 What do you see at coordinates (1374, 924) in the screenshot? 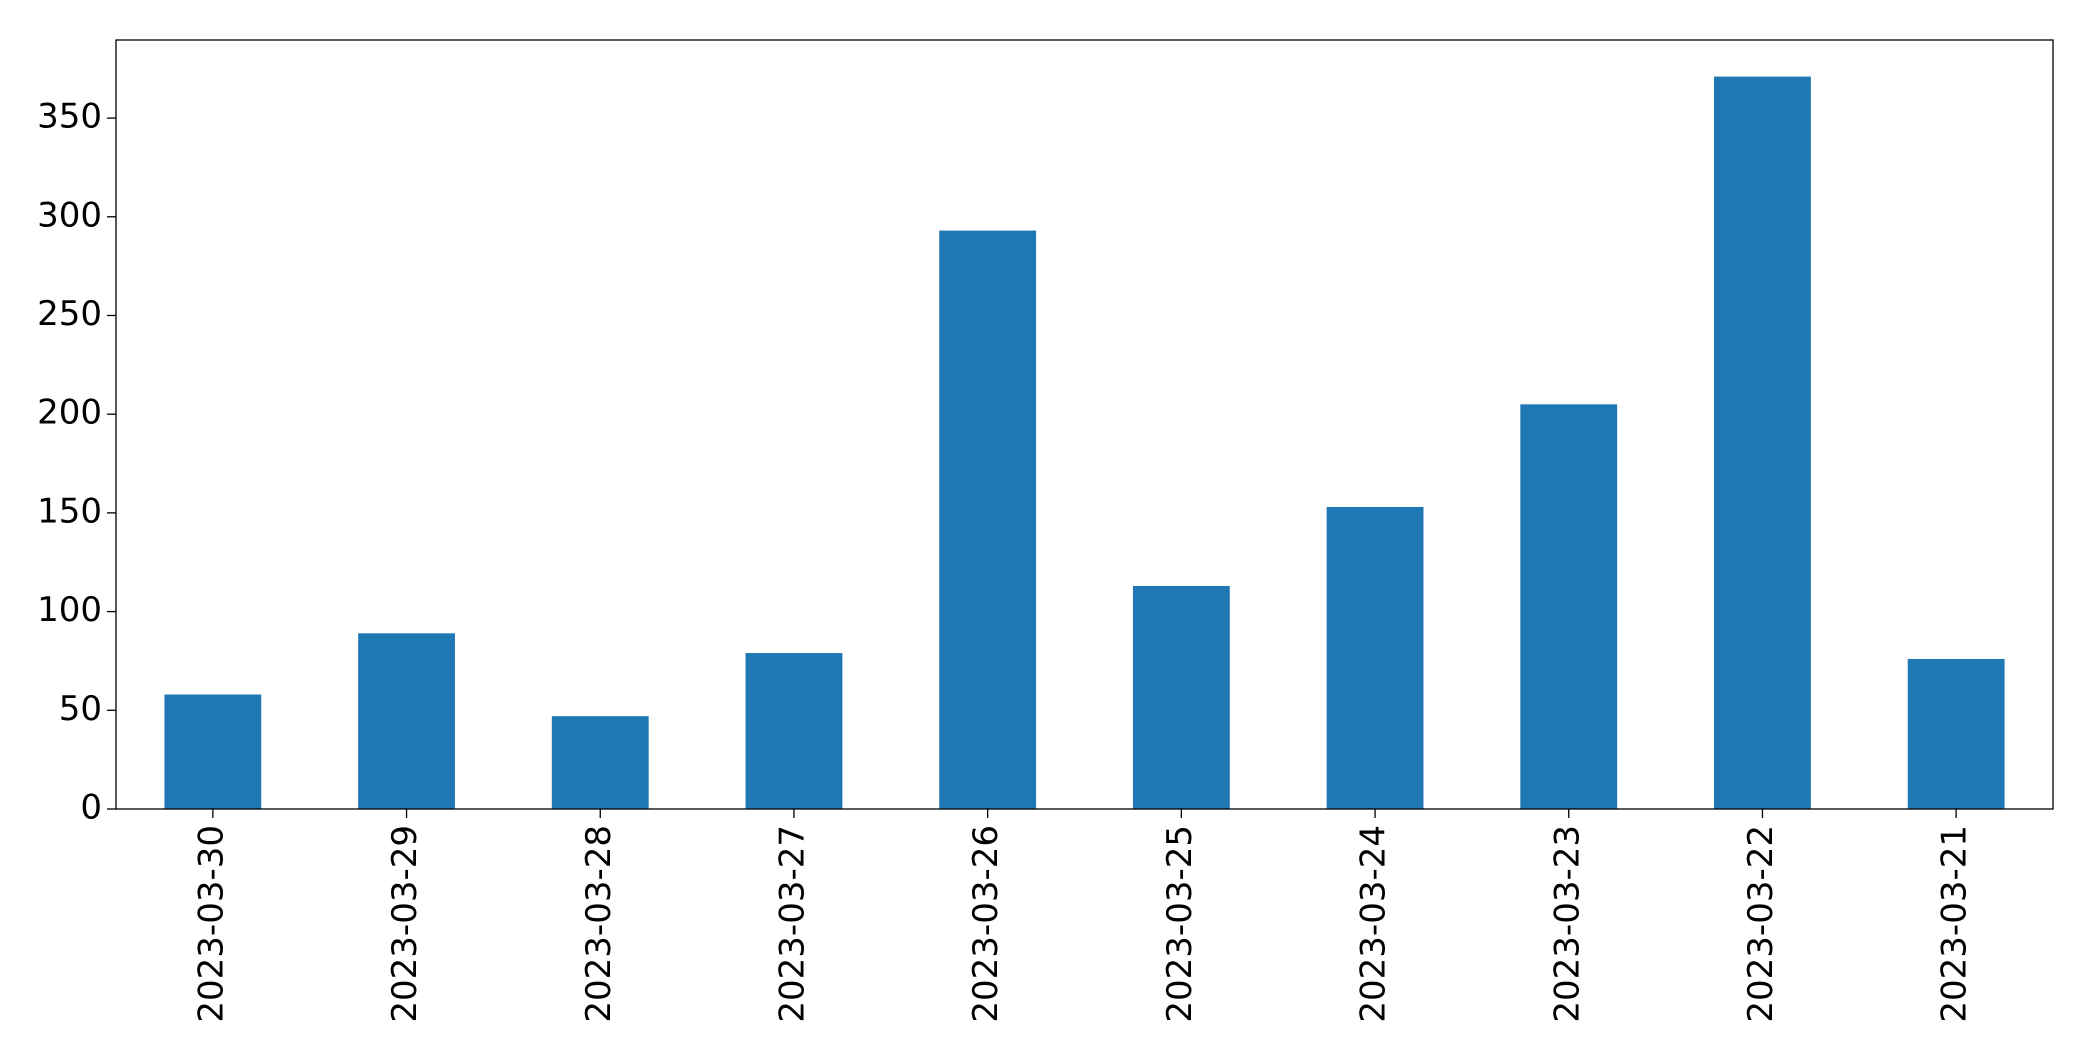
I see `x-tick-label: 2023-03-24` at bounding box center [1374, 924].